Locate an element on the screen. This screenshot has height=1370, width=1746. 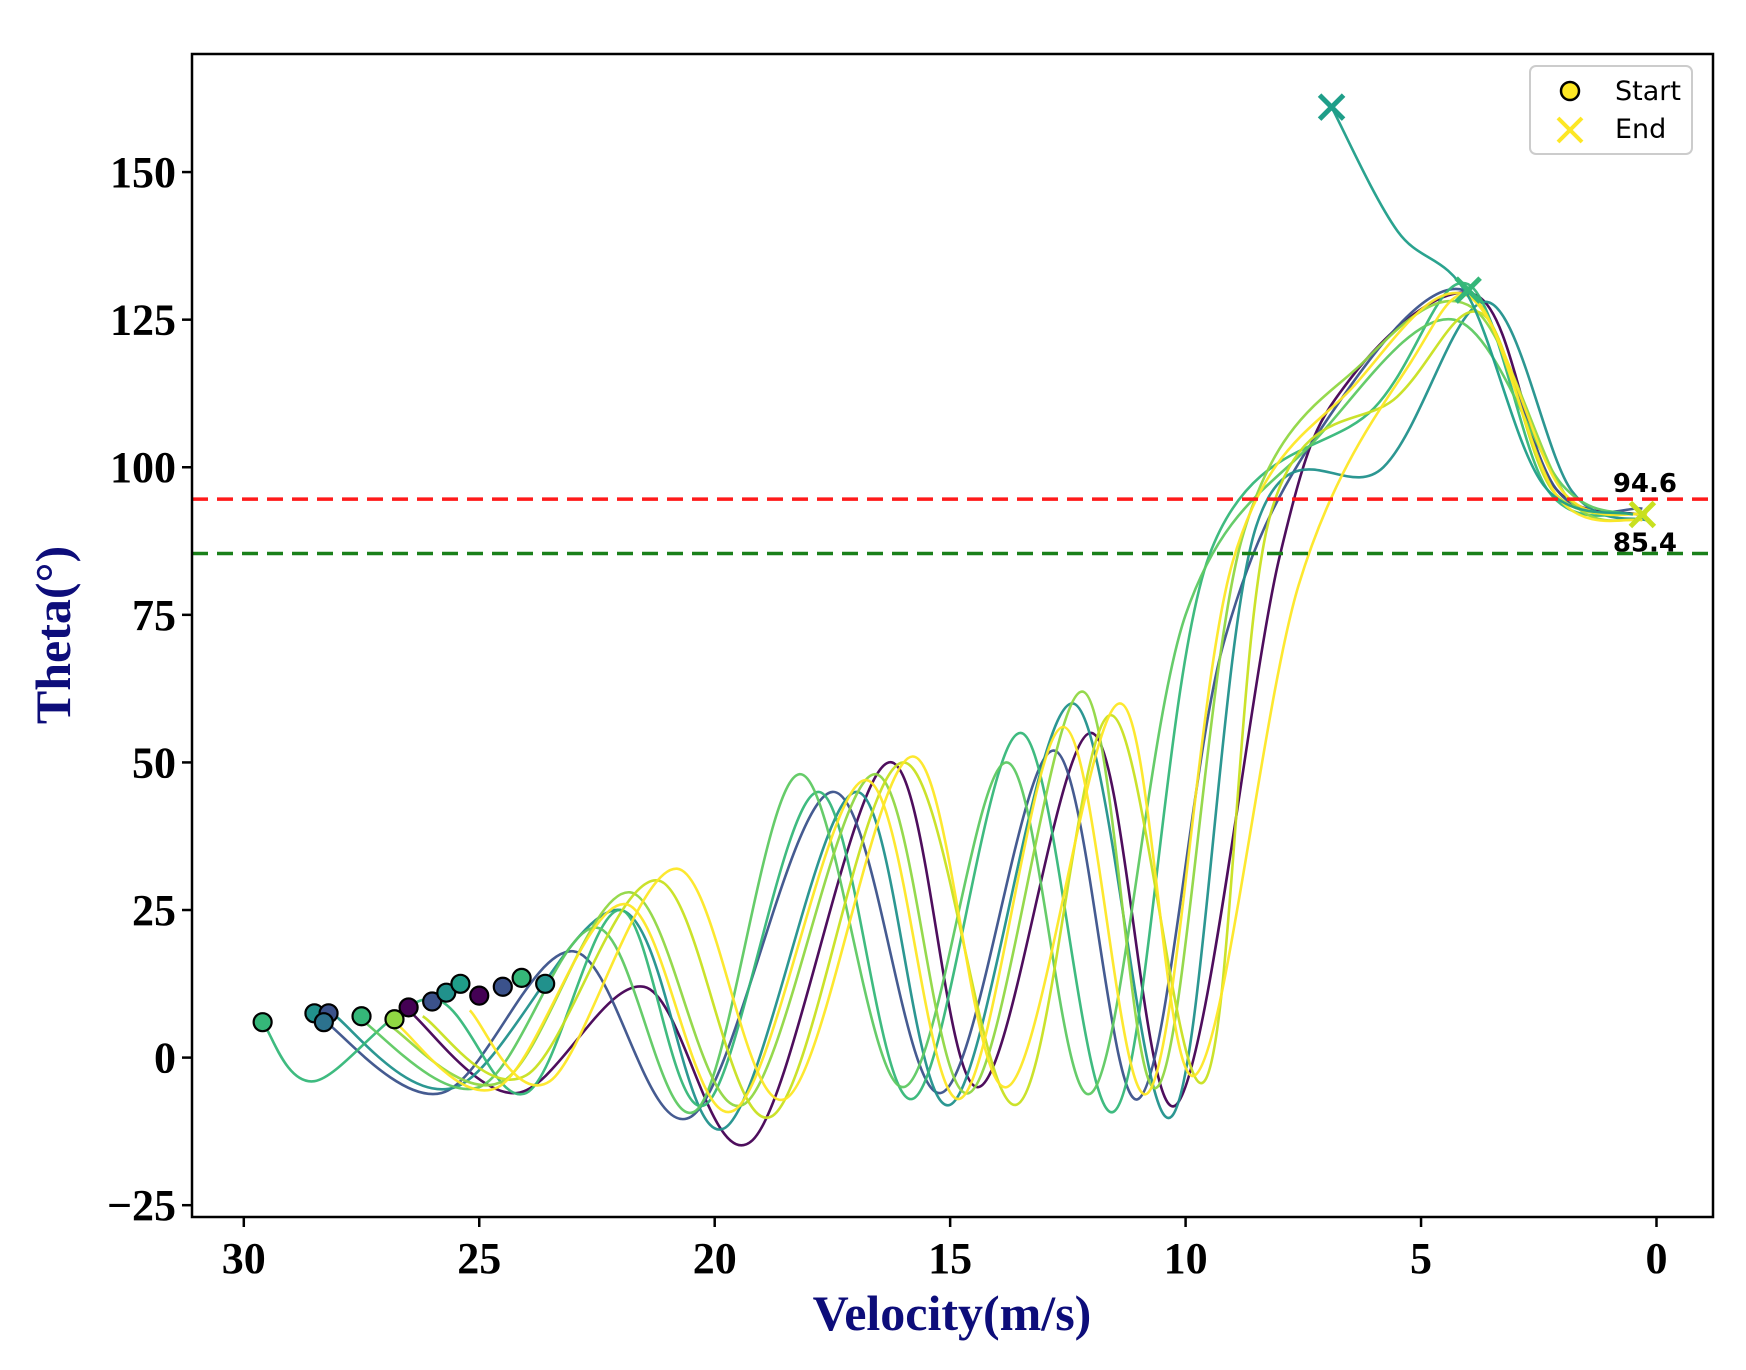
legend-start-marker is located at coordinates (1570, 91).